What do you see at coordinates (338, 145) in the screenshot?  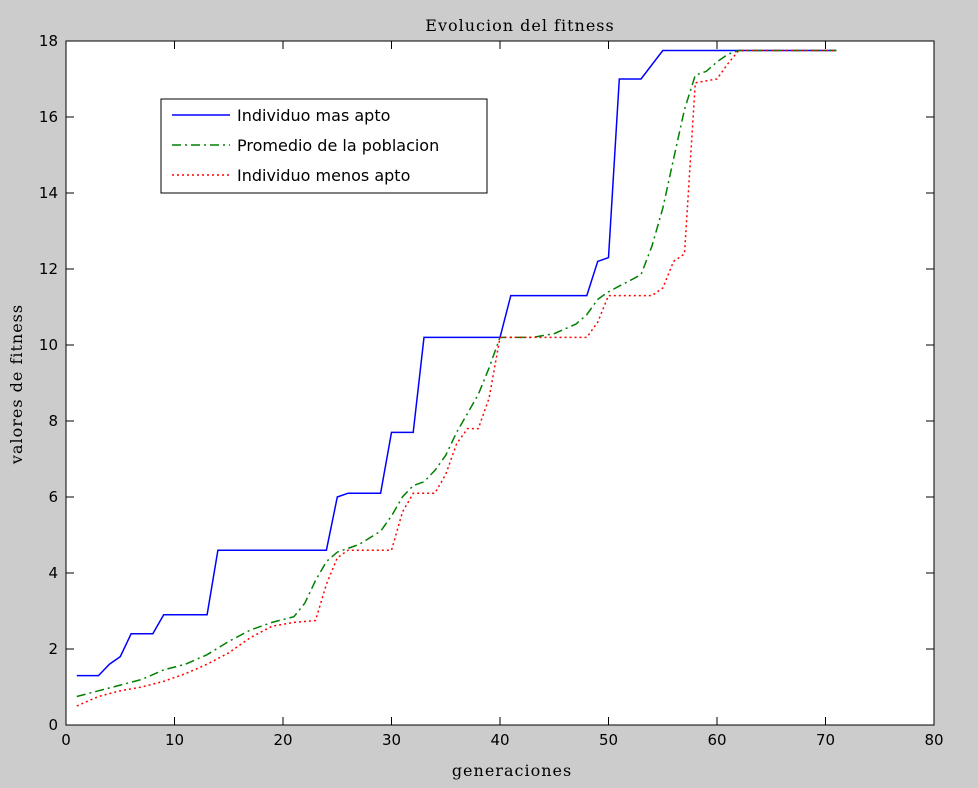 I see `legend-label-2: Promedio de la poblacion` at bounding box center [338, 145].